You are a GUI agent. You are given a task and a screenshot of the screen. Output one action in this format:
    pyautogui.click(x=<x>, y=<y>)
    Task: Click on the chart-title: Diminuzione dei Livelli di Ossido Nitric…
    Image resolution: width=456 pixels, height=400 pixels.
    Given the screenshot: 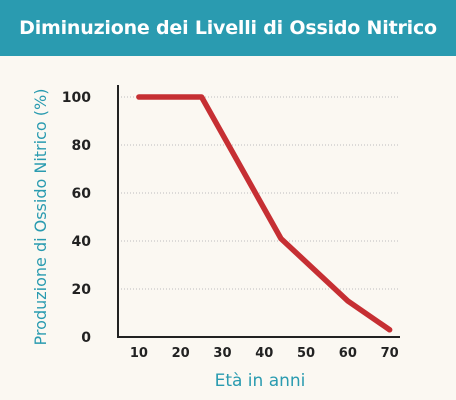 What is the action you would take?
    pyautogui.click(x=228, y=28)
    